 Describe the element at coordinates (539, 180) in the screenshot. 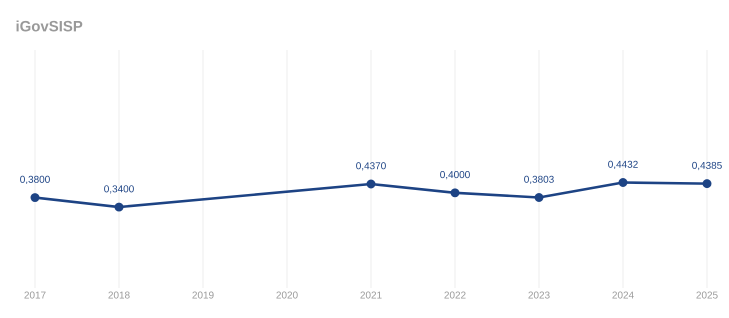

I see `data-label: 0,3803` at that location.